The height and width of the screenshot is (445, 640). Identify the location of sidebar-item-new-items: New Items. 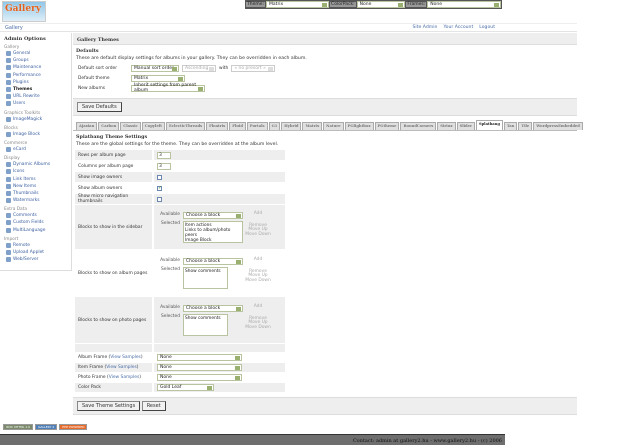
(35, 186).